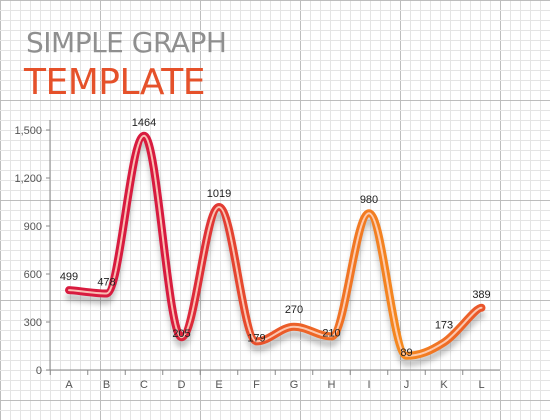 The width and height of the screenshot is (550, 420). What do you see at coordinates (39, 371) in the screenshot?
I see `y-tick-label: 0` at bounding box center [39, 371].